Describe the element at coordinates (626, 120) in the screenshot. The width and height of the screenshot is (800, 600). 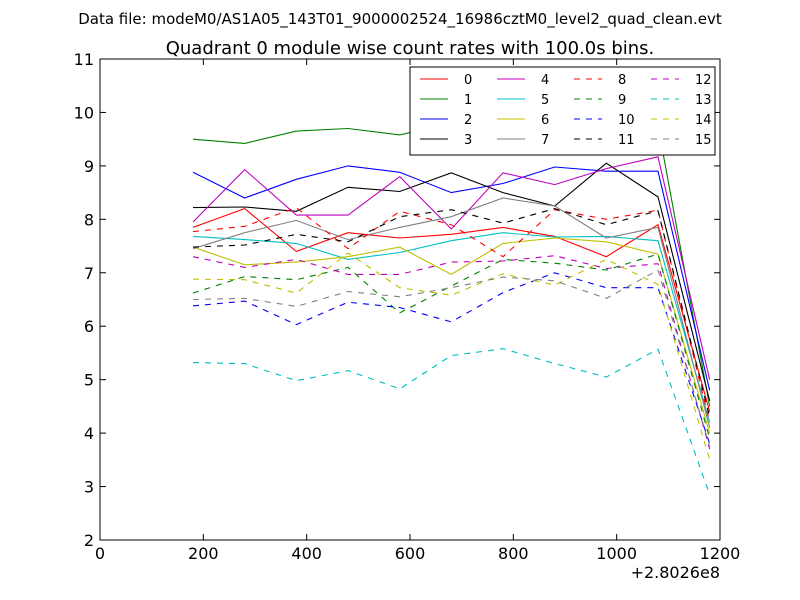
I see `legend-label-10: 10` at that location.